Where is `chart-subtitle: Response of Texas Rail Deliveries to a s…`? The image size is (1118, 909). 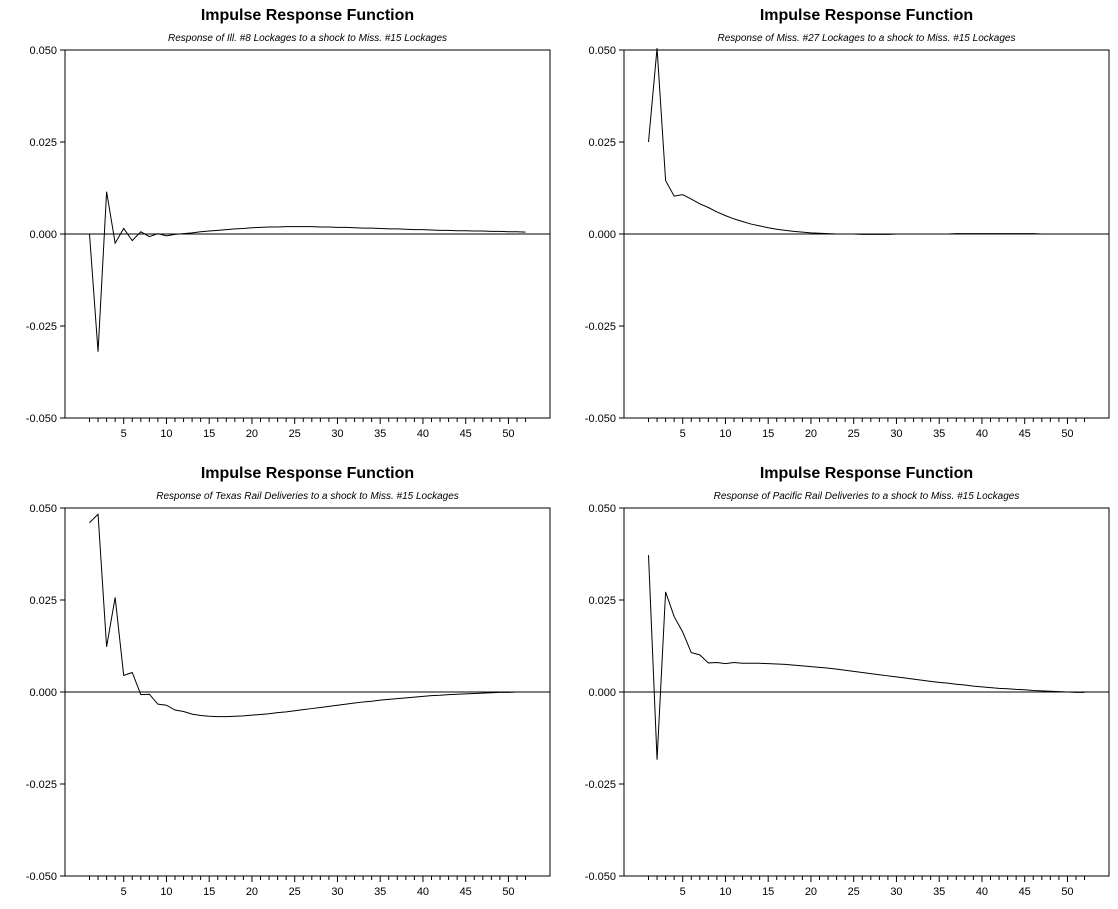 chart-subtitle: Response of Texas Rail Deliveries to a s… is located at coordinates (307, 496).